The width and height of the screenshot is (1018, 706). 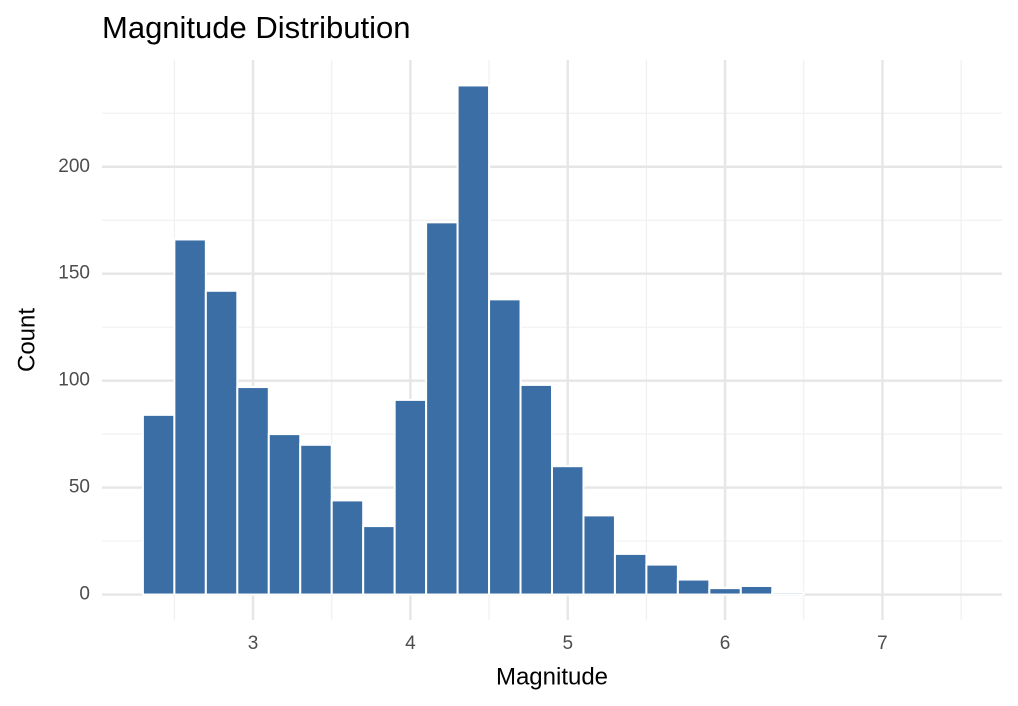 What do you see at coordinates (552, 676) in the screenshot?
I see `x-axis-label: Magnitude` at bounding box center [552, 676].